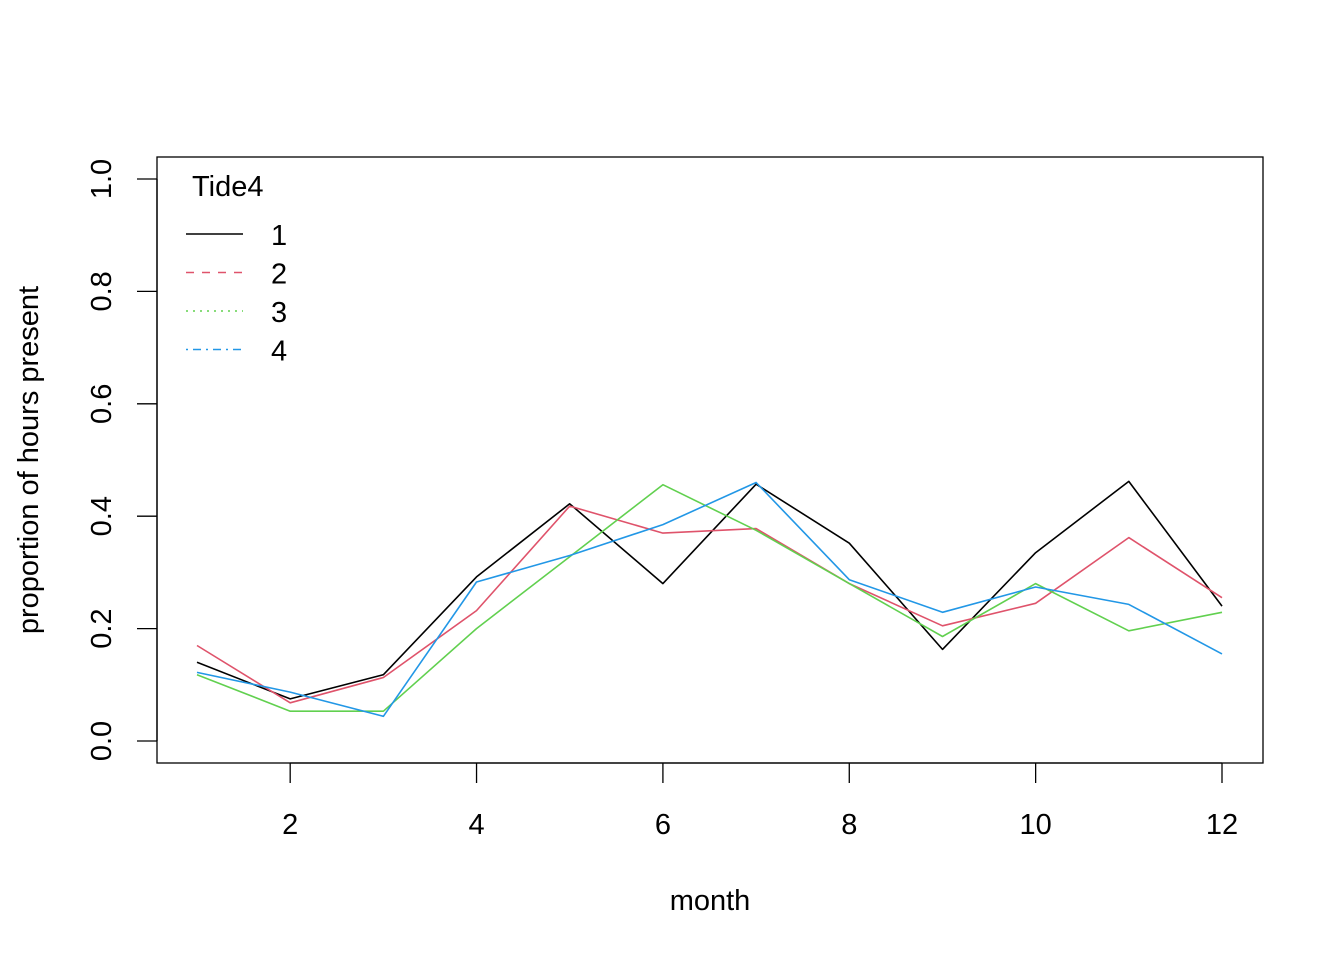 This screenshot has width=1344, height=960. I want to click on y-tick-label: 0.6, so click(102, 404).